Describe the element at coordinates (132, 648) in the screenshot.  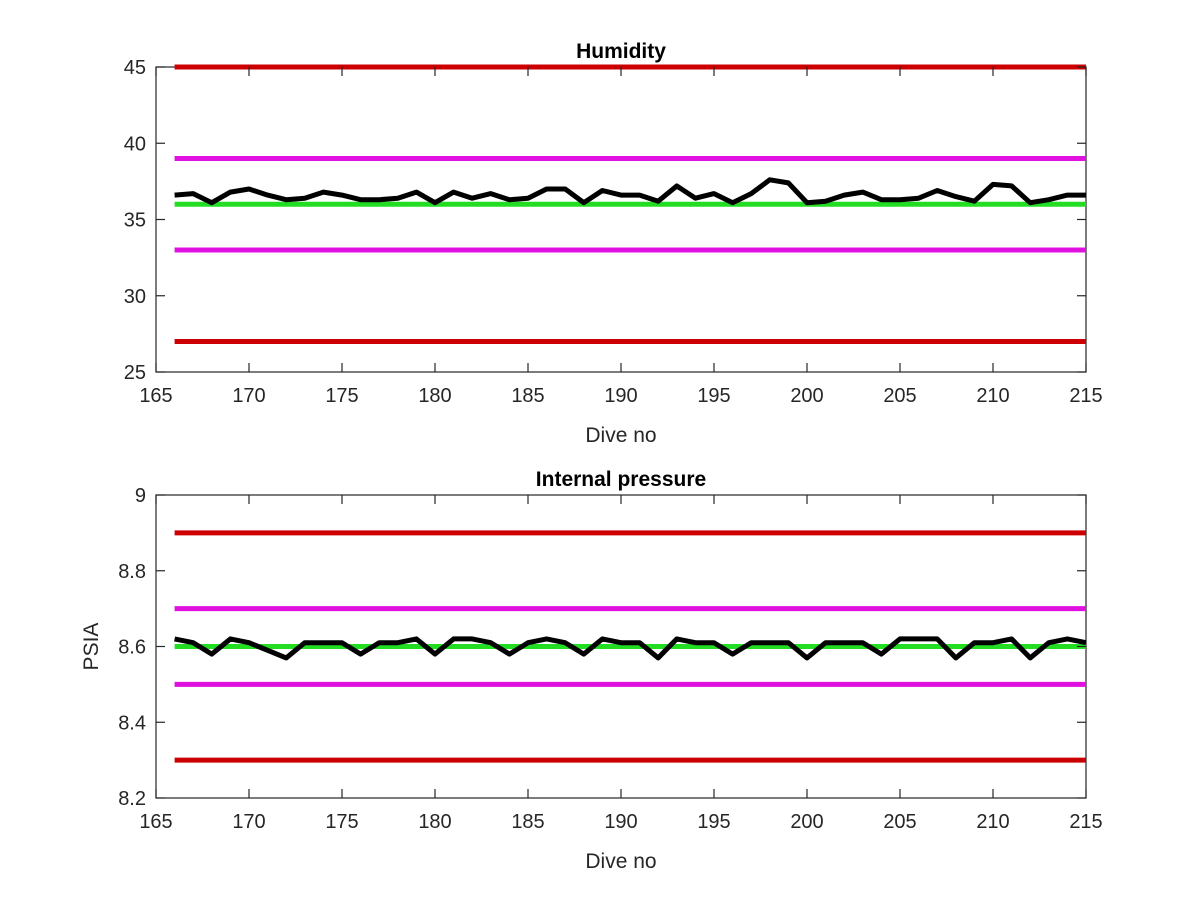
I see `y-tick-label: 8.6` at that location.